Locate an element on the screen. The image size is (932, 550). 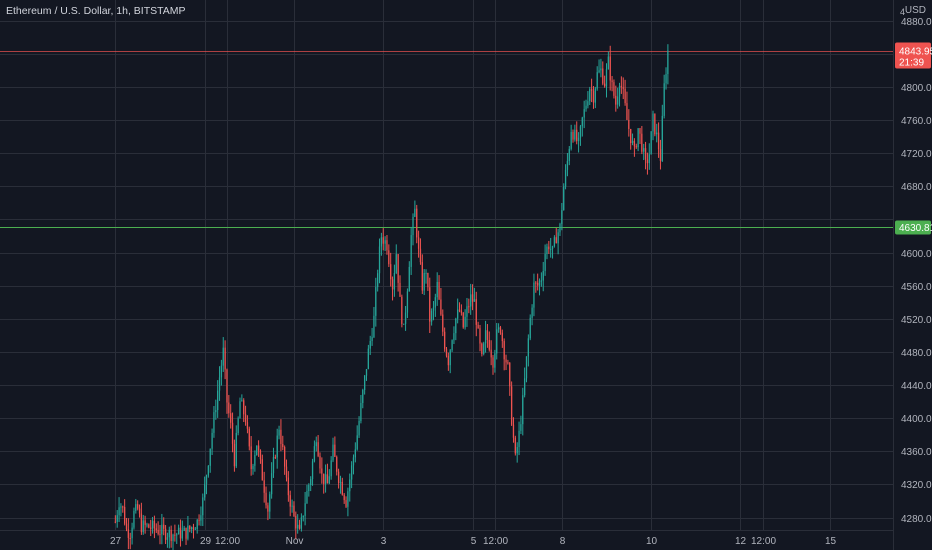
scale-indicator: 4 is located at coordinates (903, 12).